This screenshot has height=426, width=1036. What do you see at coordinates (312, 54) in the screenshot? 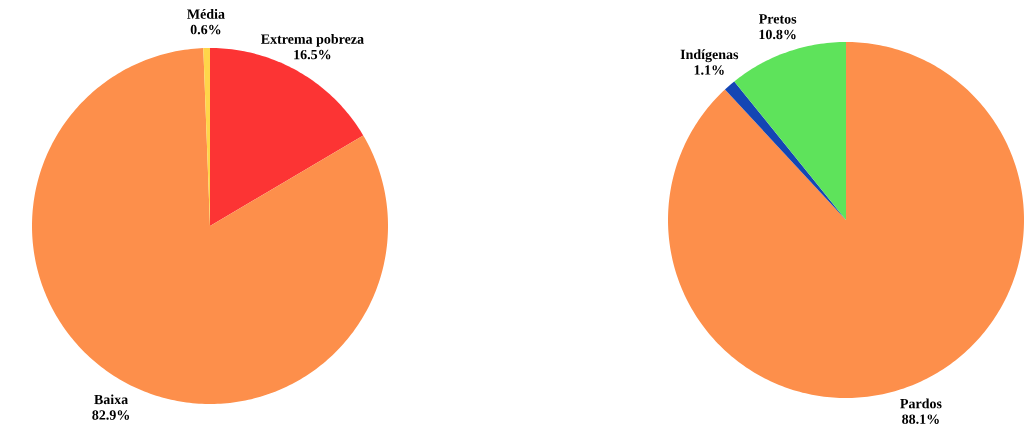
I see `data-label: 16.5%` at bounding box center [312, 54].